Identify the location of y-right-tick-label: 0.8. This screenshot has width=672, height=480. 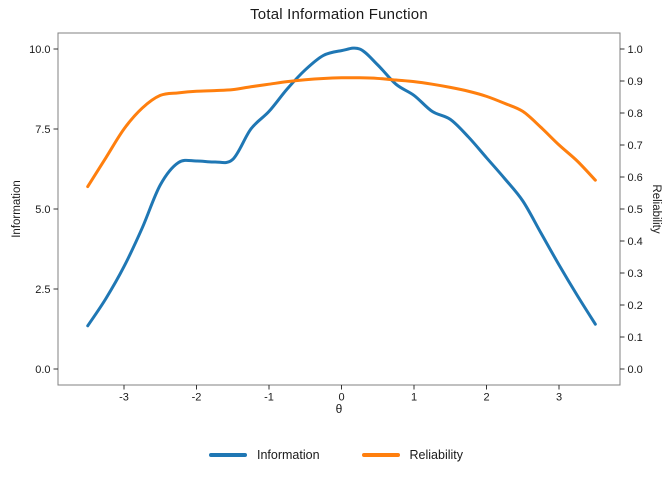
(635, 114).